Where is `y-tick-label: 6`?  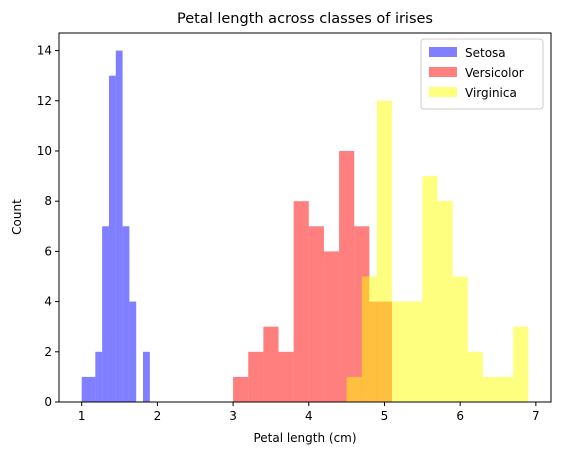 y-tick-label: 6 is located at coordinates (48, 251).